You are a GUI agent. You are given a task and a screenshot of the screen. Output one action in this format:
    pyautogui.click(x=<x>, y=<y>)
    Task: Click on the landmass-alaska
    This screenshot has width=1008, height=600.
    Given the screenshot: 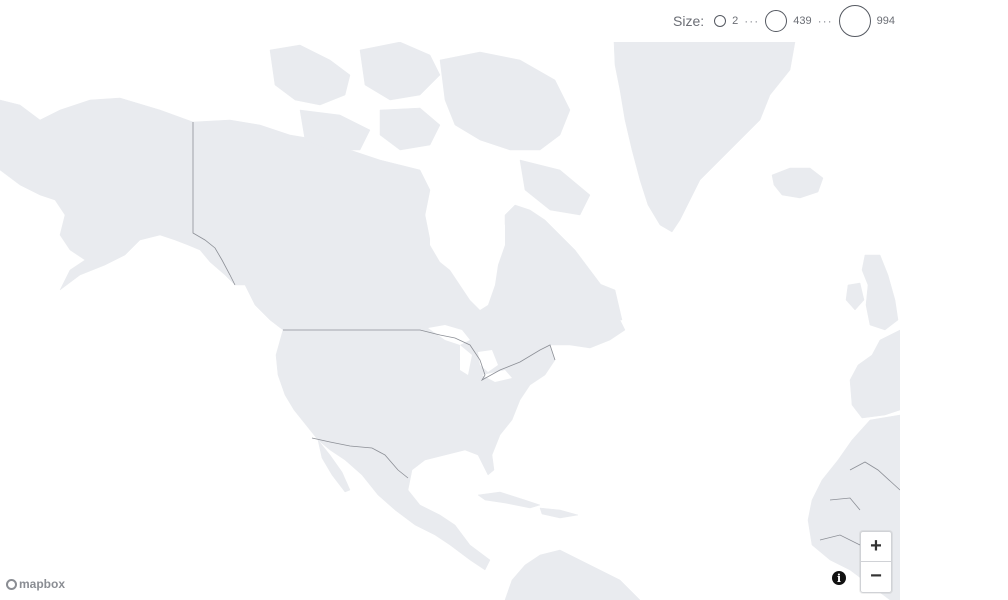 What is the action you would take?
    pyautogui.click(x=118, y=194)
    